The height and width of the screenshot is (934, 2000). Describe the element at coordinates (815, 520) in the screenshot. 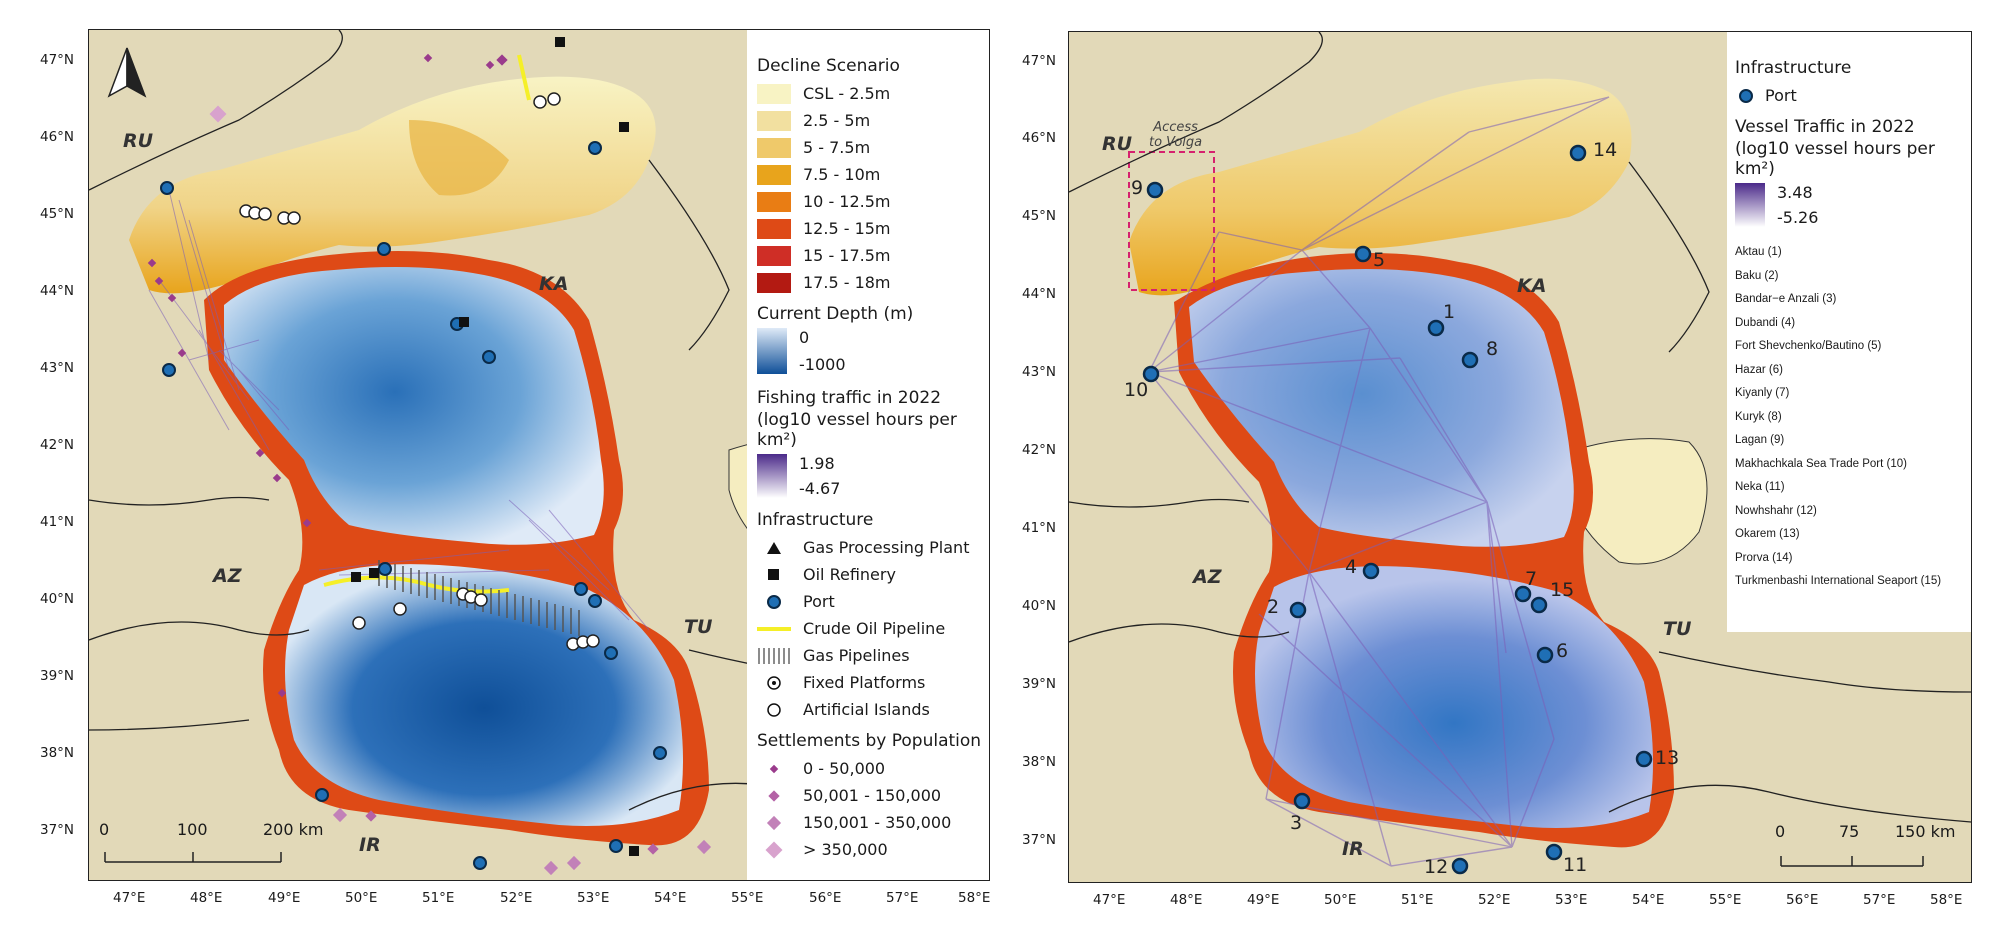

I see `infra-title: Infrastructure` at that location.